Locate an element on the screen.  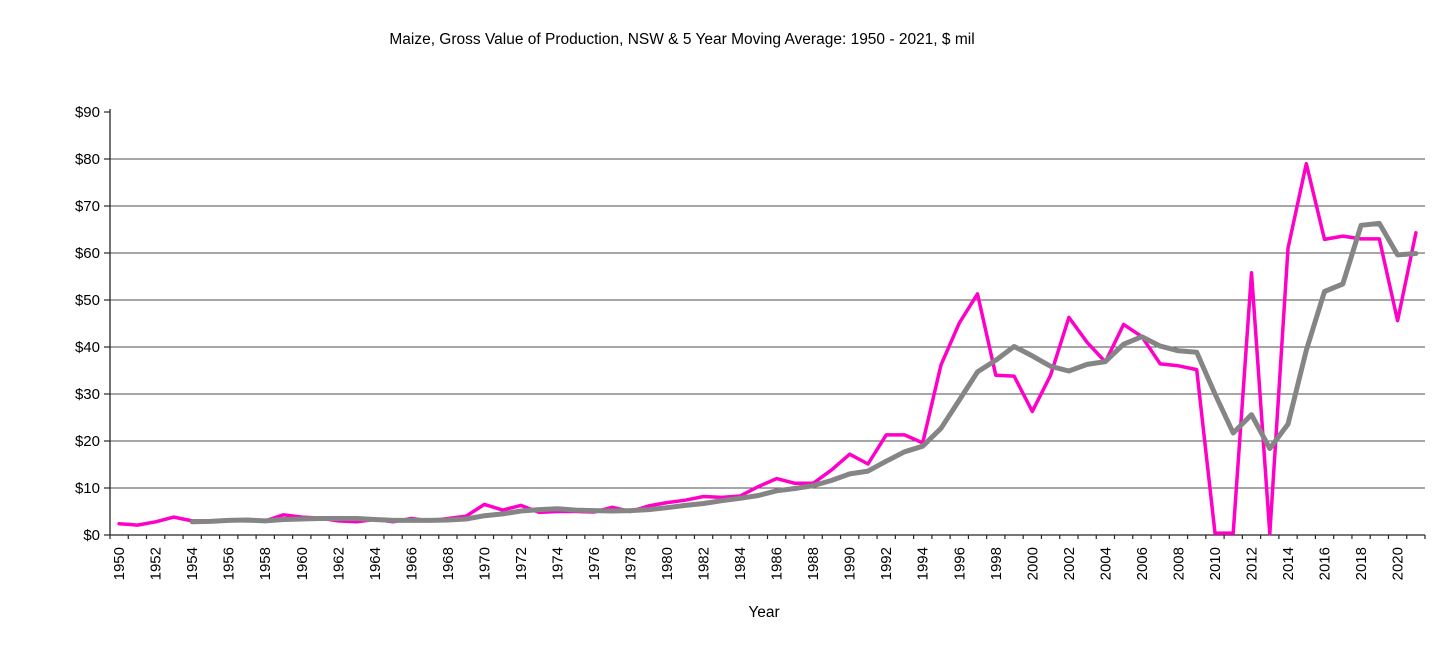
x-tick-label: 1950 is located at coordinates (119, 563).